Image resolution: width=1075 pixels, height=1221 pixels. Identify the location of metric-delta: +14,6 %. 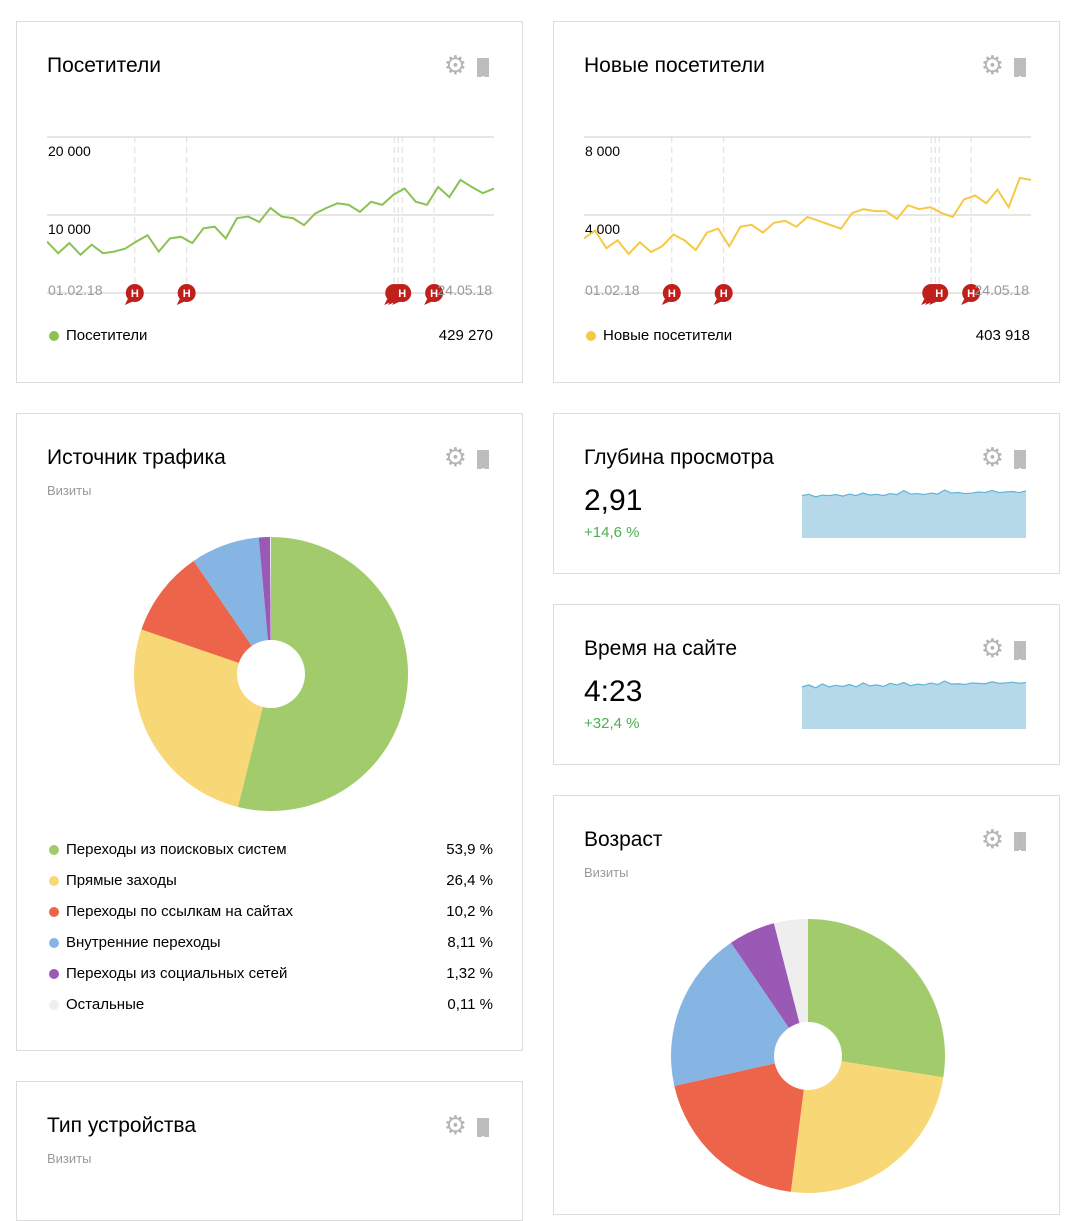
(611, 532).